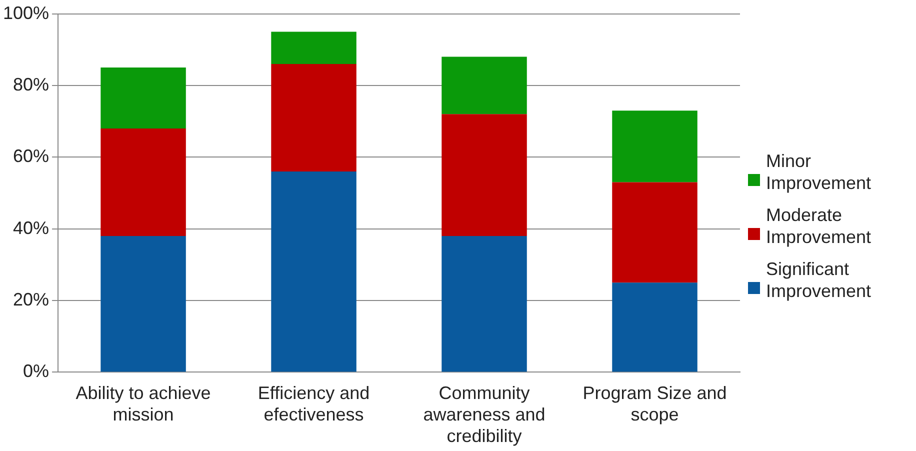 Image resolution: width=916 pixels, height=451 pixels. Describe the element at coordinates (314, 403) in the screenshot. I see `x-tick-label: Efficiency and efectiveness` at that location.